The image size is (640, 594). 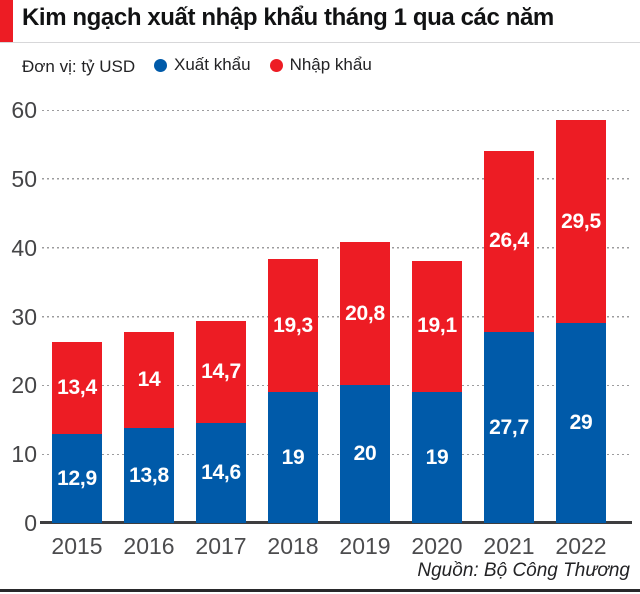 I want to click on bar-value-label-export-2018: 19, so click(x=293, y=457).